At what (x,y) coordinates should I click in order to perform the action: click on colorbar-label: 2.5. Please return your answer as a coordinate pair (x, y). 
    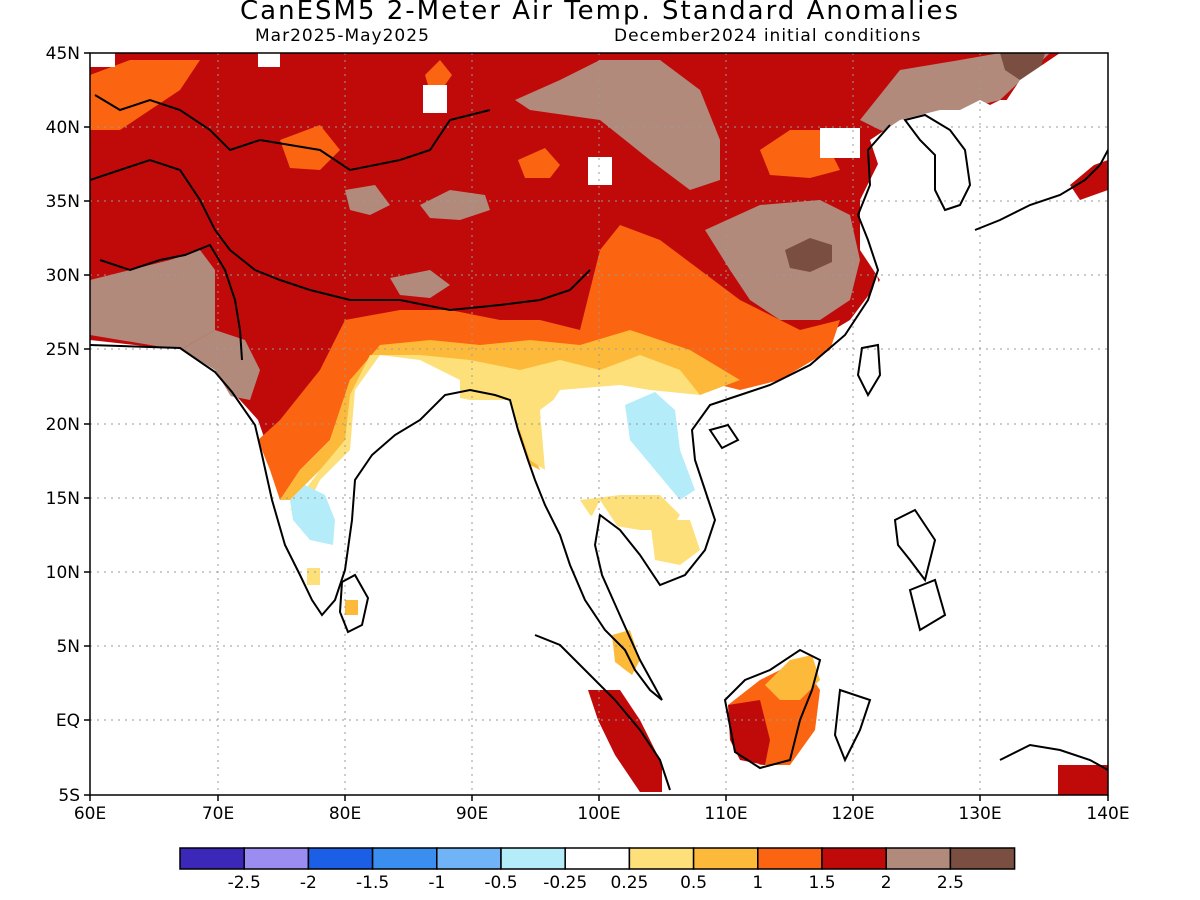
    Looking at the image, I should click on (950, 883).